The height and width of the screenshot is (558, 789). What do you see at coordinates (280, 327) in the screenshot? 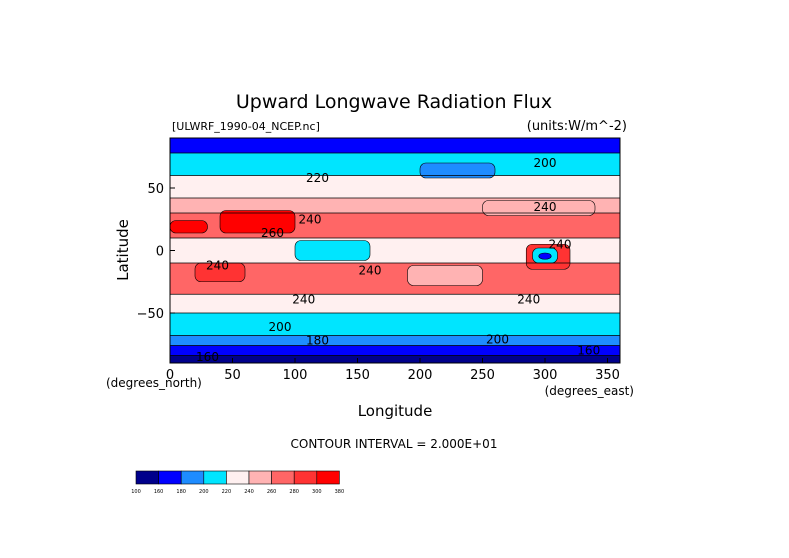
I see `contour-label-10: 200` at bounding box center [280, 327].